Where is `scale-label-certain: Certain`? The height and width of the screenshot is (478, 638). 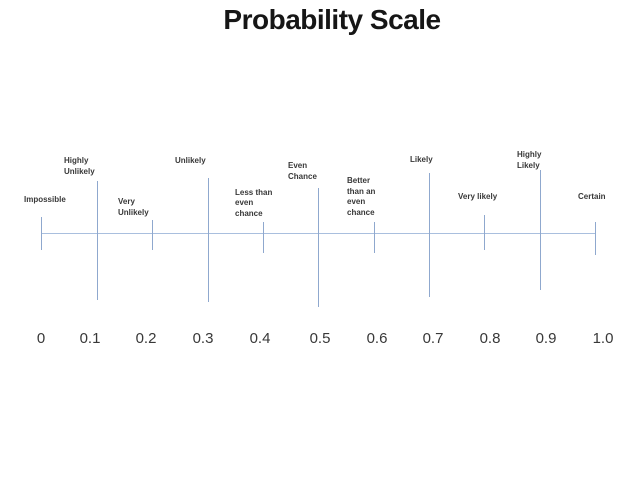 scale-label-certain: Certain is located at coordinates (592, 197).